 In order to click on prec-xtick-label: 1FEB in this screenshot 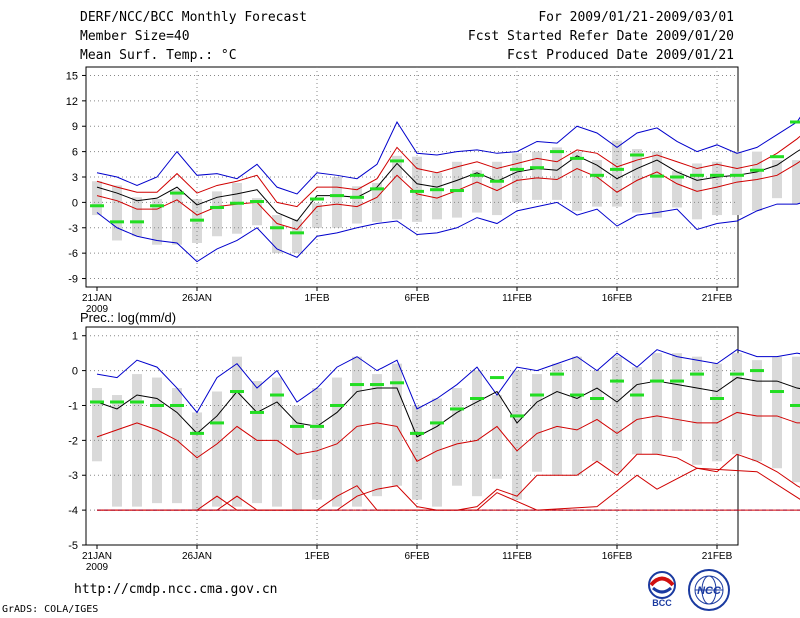, I will do `click(316, 556)`.